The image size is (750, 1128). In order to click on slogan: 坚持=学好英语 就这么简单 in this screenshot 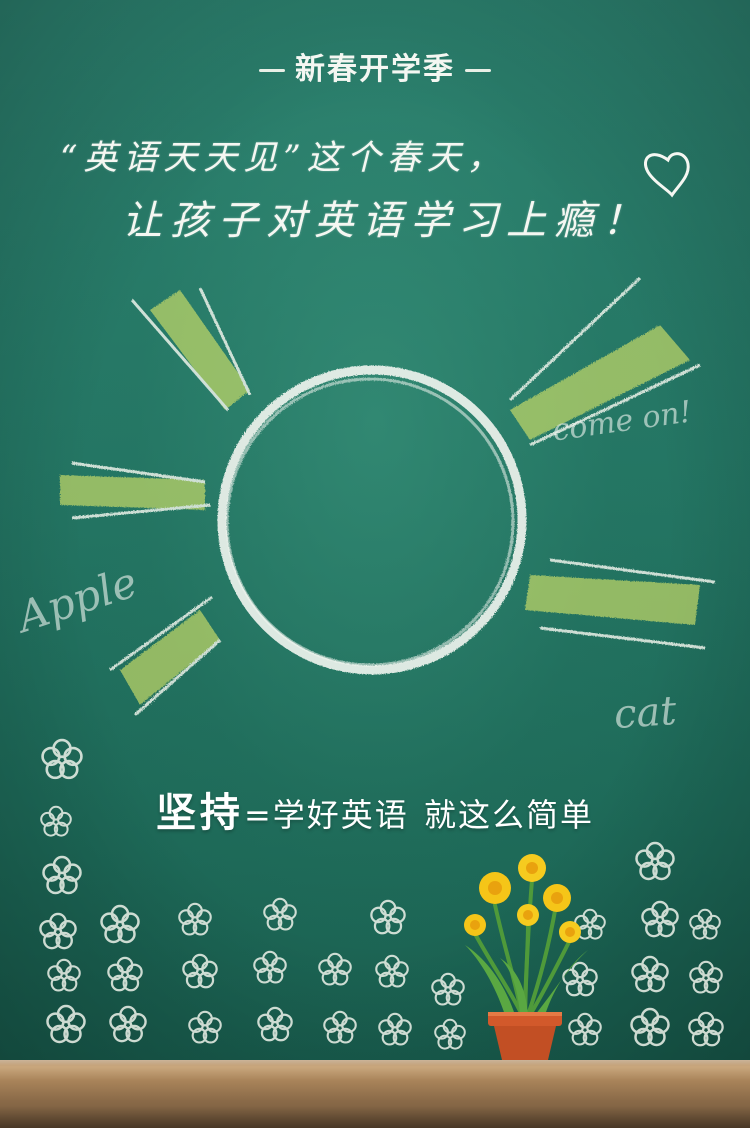, I will do `click(375, 809)`.